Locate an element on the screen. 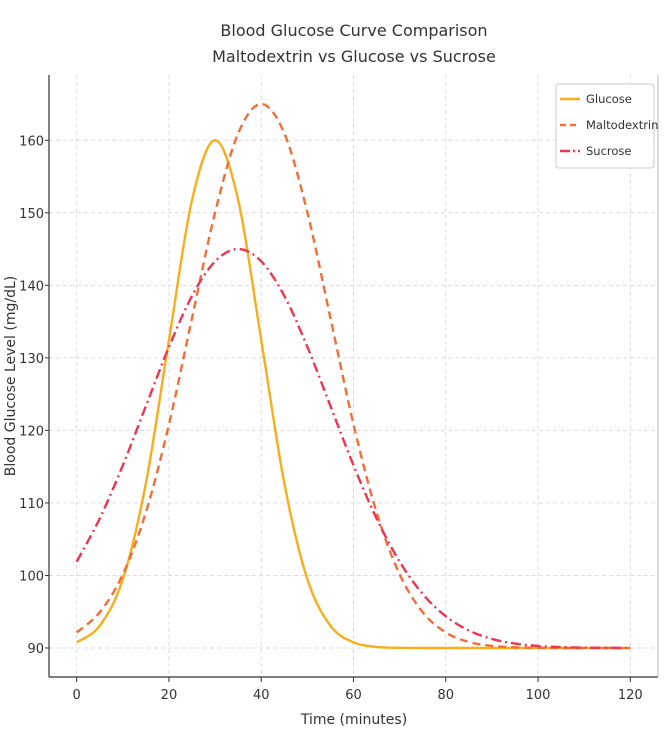  legend-box is located at coordinates (605, 126).